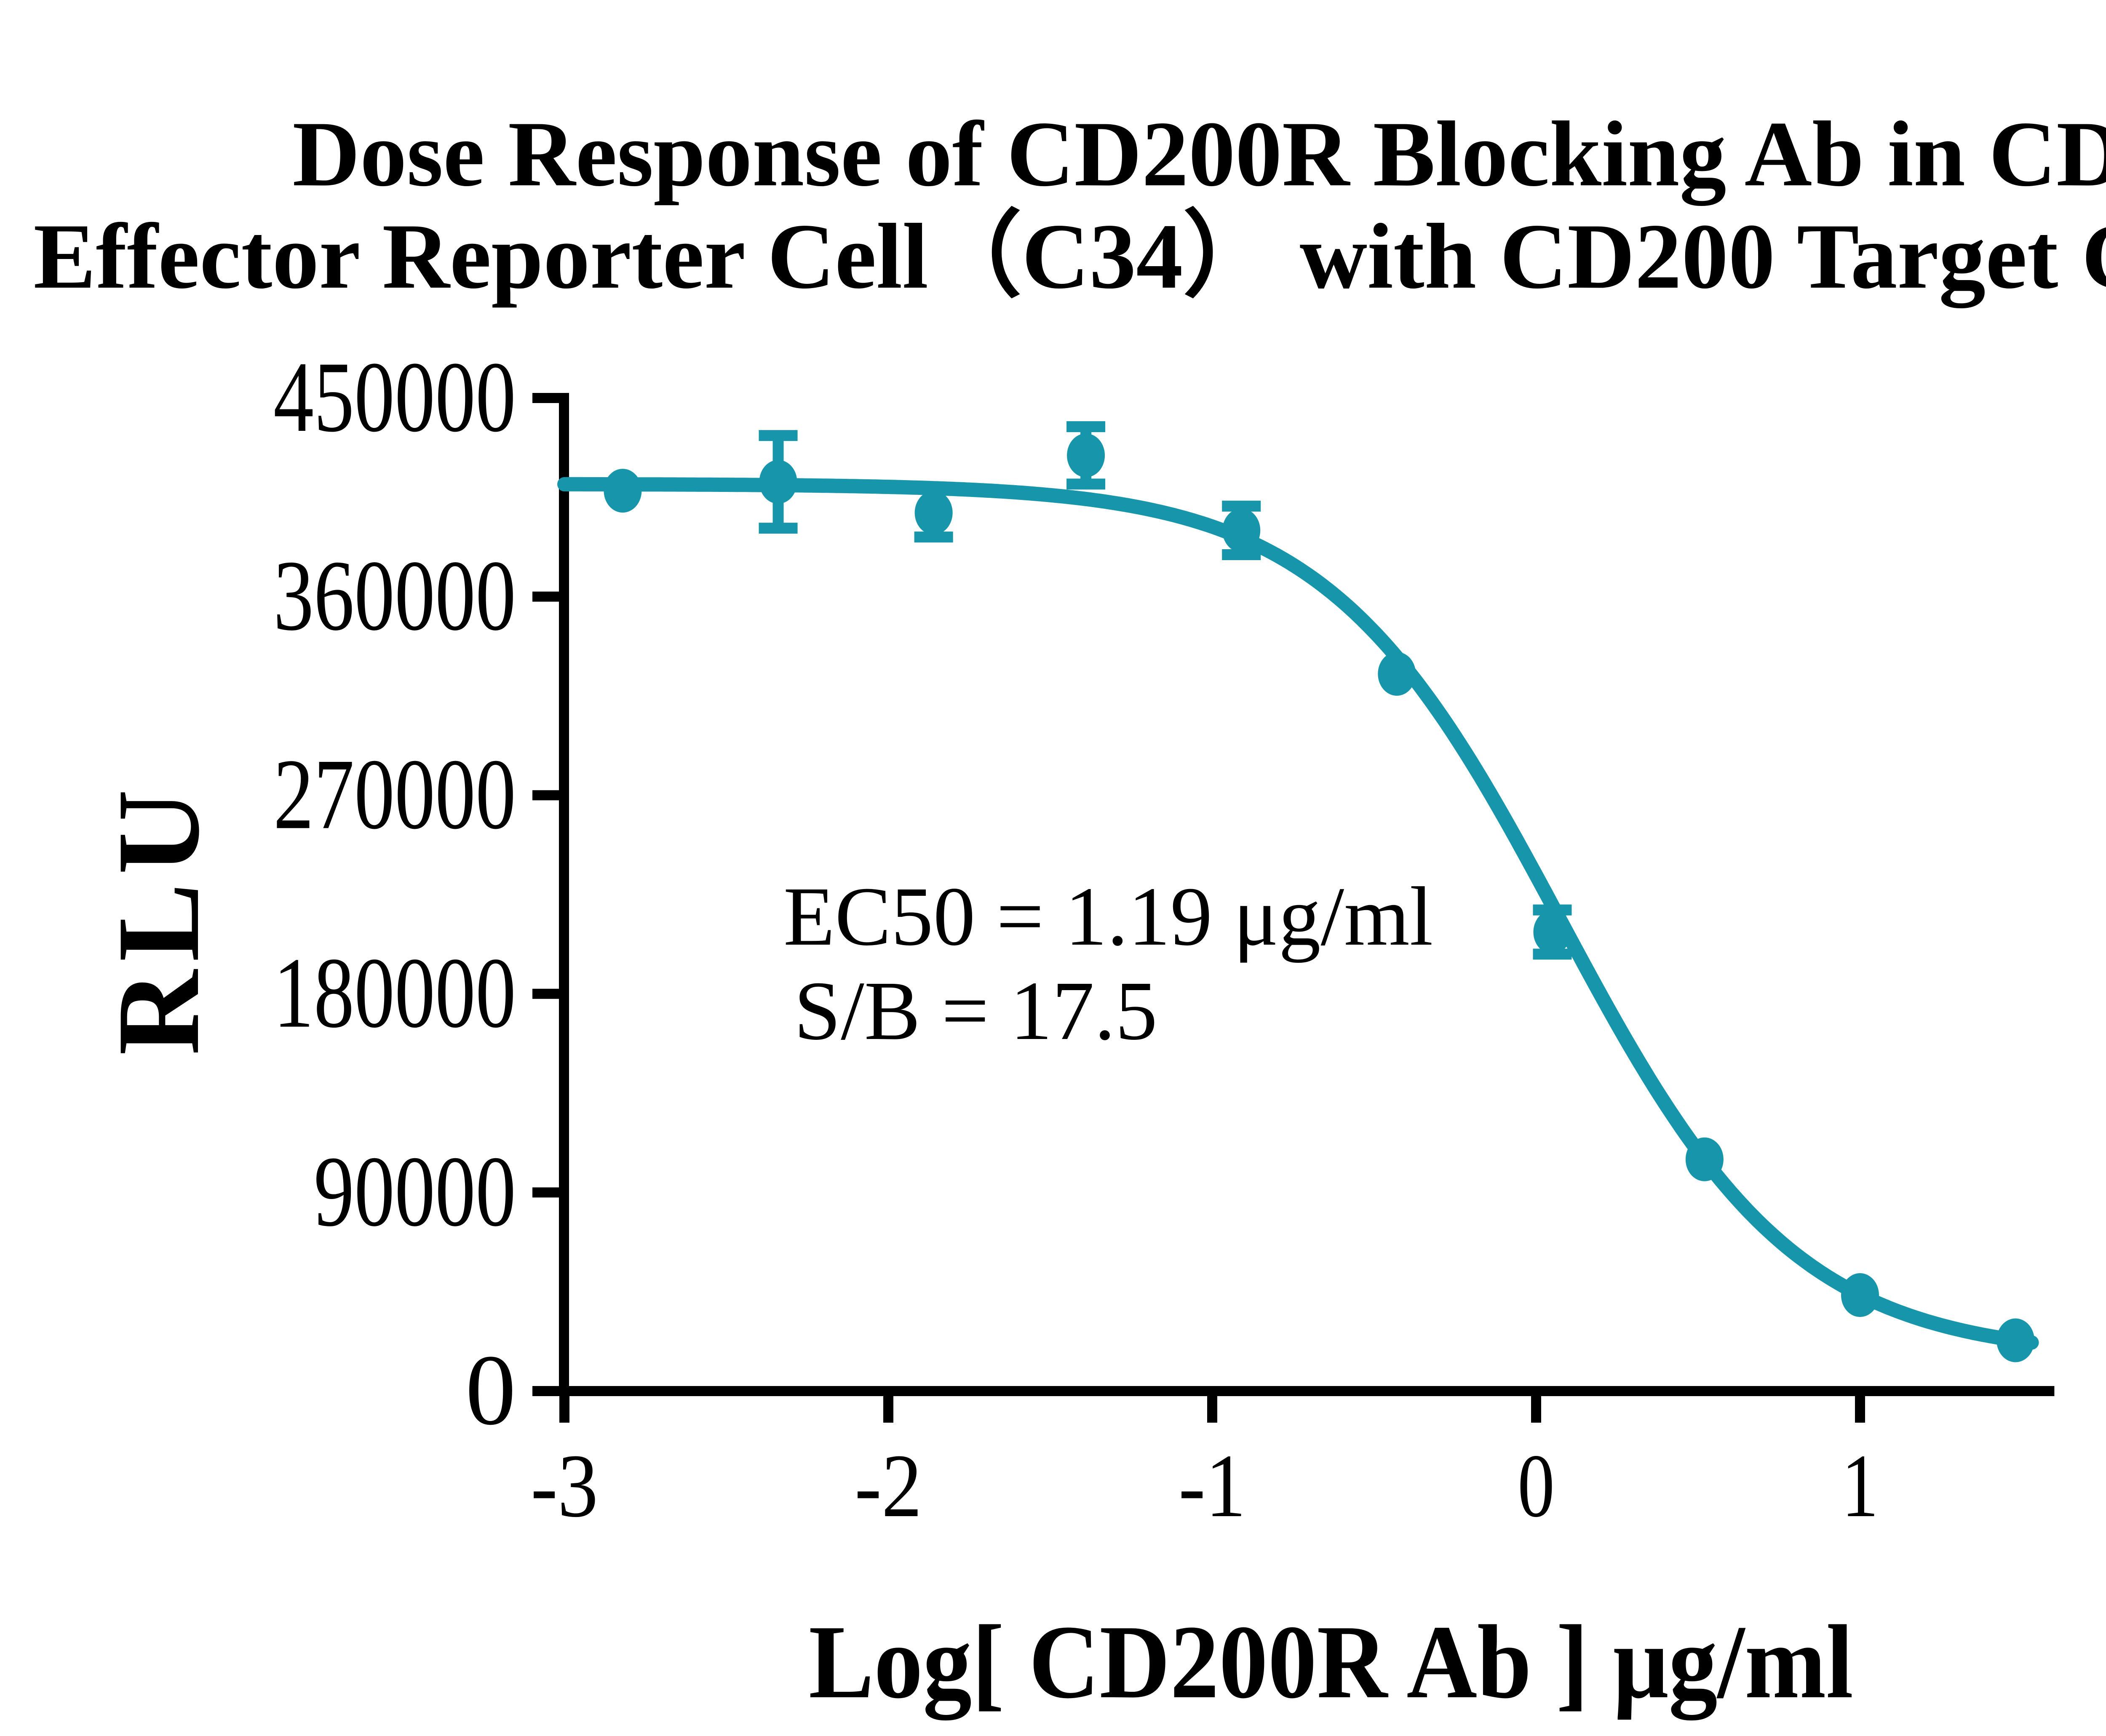 The image size is (2106, 1736). What do you see at coordinates (394, 993) in the screenshot?
I see `y-tick-label: 180000` at bounding box center [394, 993].